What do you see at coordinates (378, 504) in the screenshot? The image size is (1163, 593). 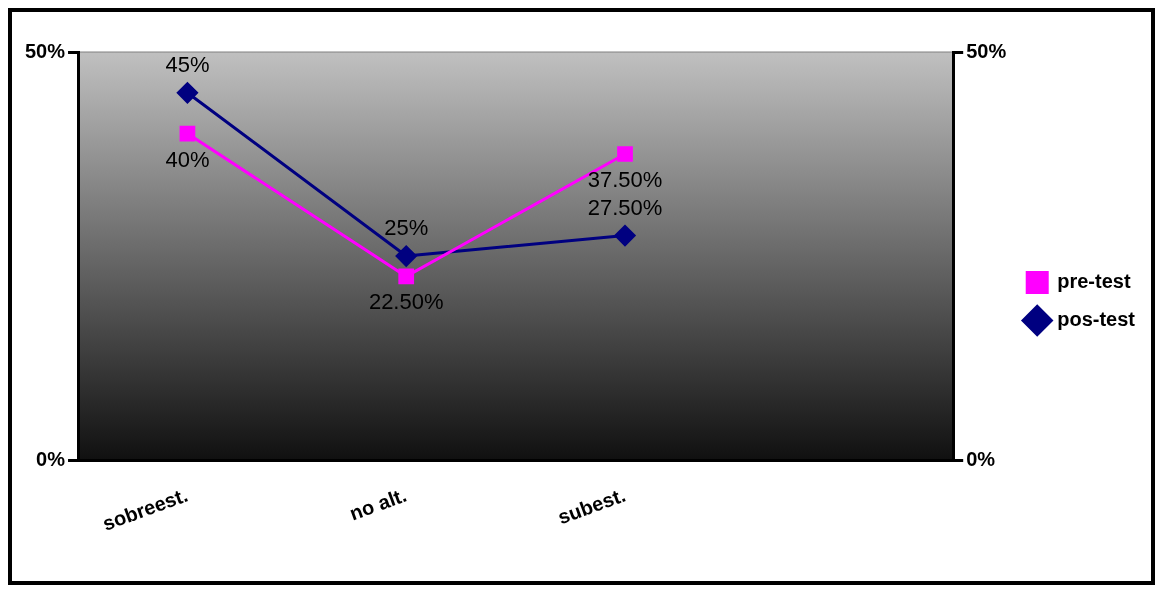 I see `x-tick-label: no alt.` at bounding box center [378, 504].